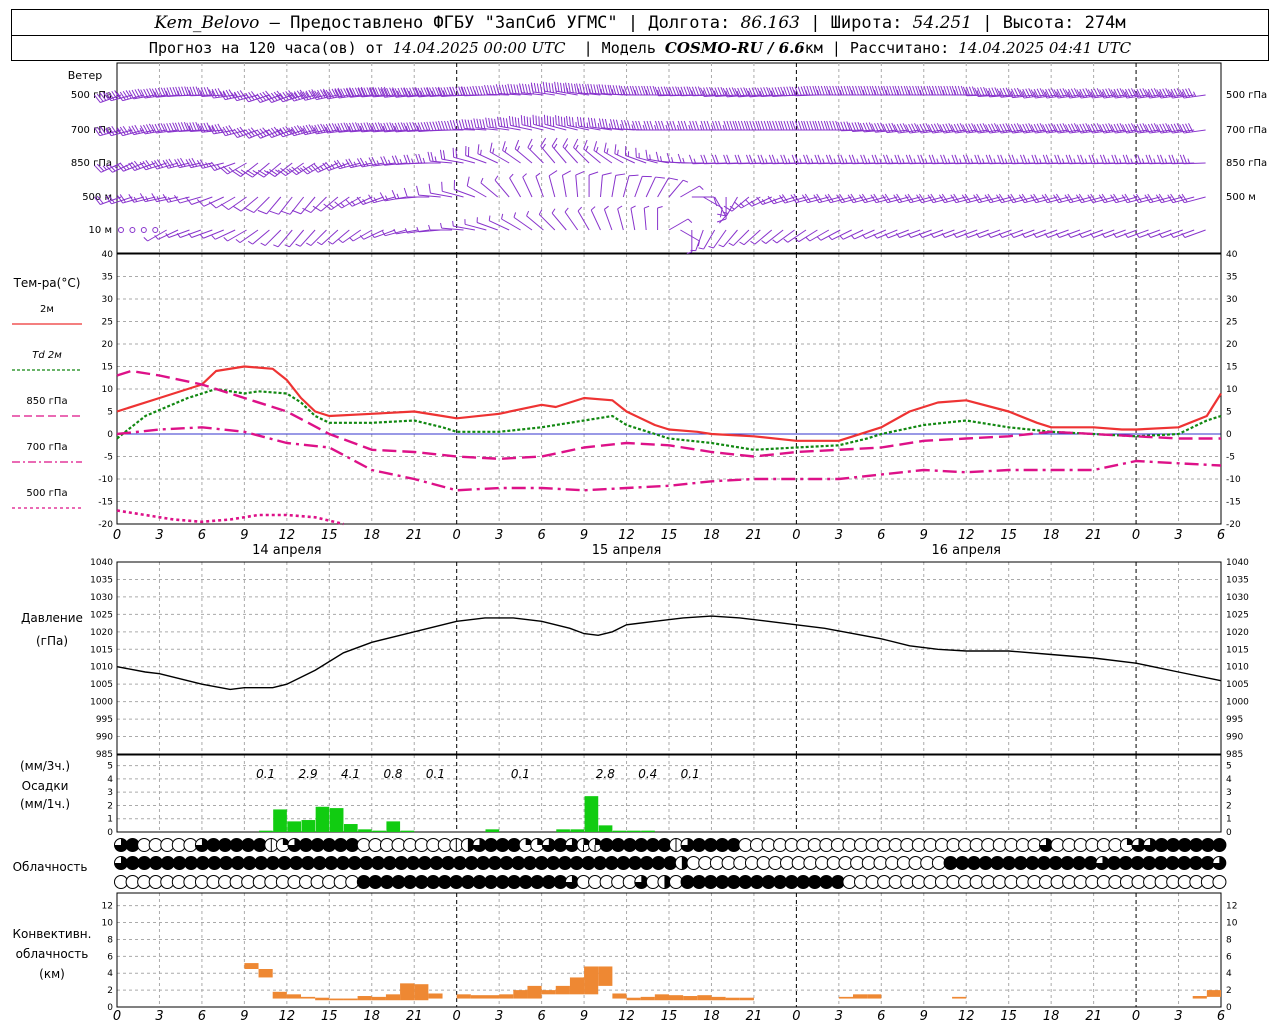  I want to click on temp-xtick: 9, so click(924, 535).